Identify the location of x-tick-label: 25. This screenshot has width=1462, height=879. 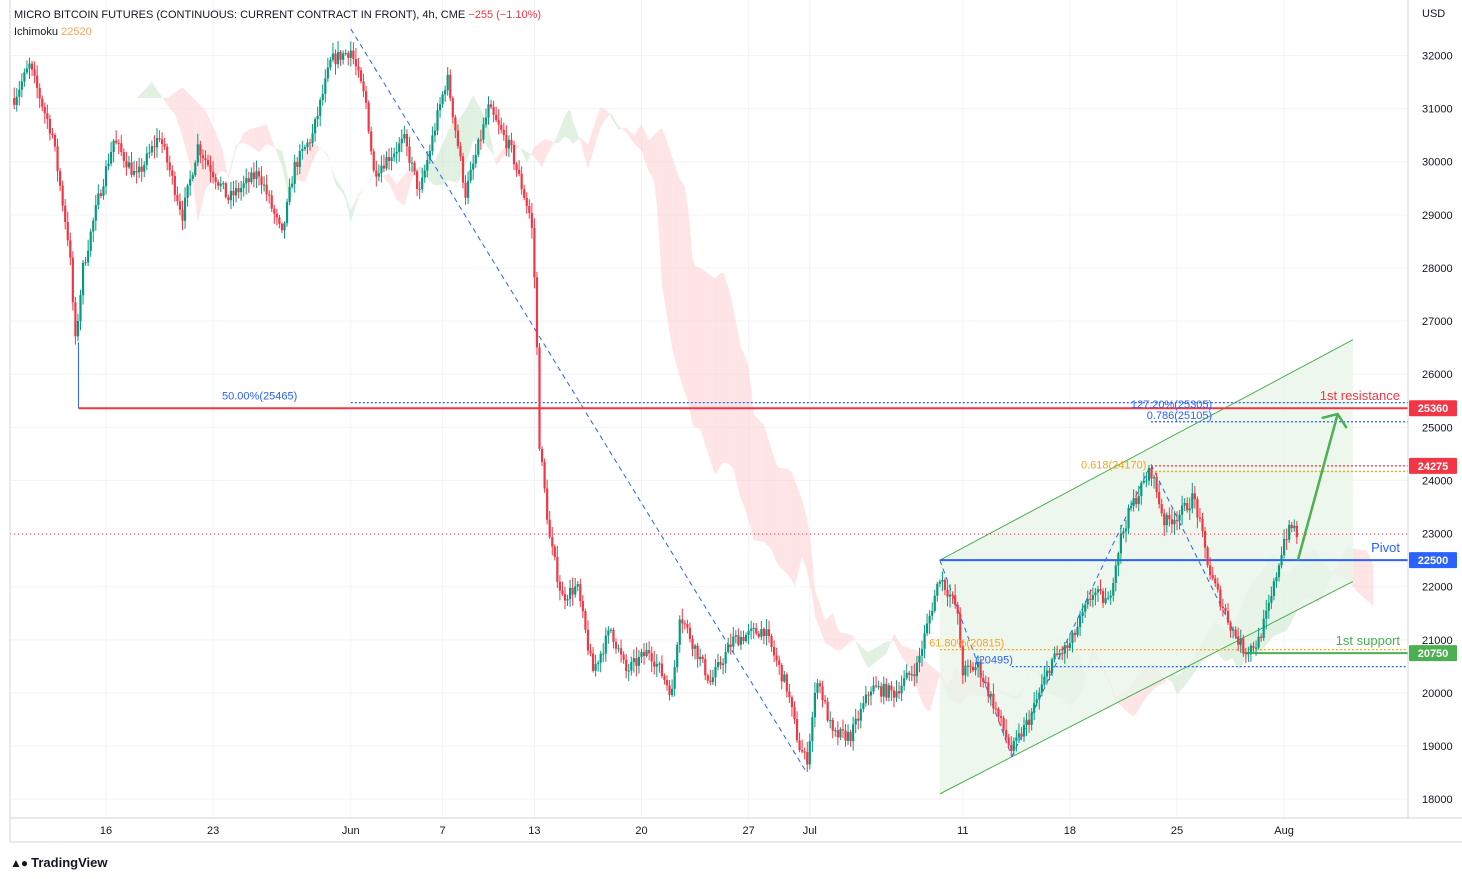
(1177, 831).